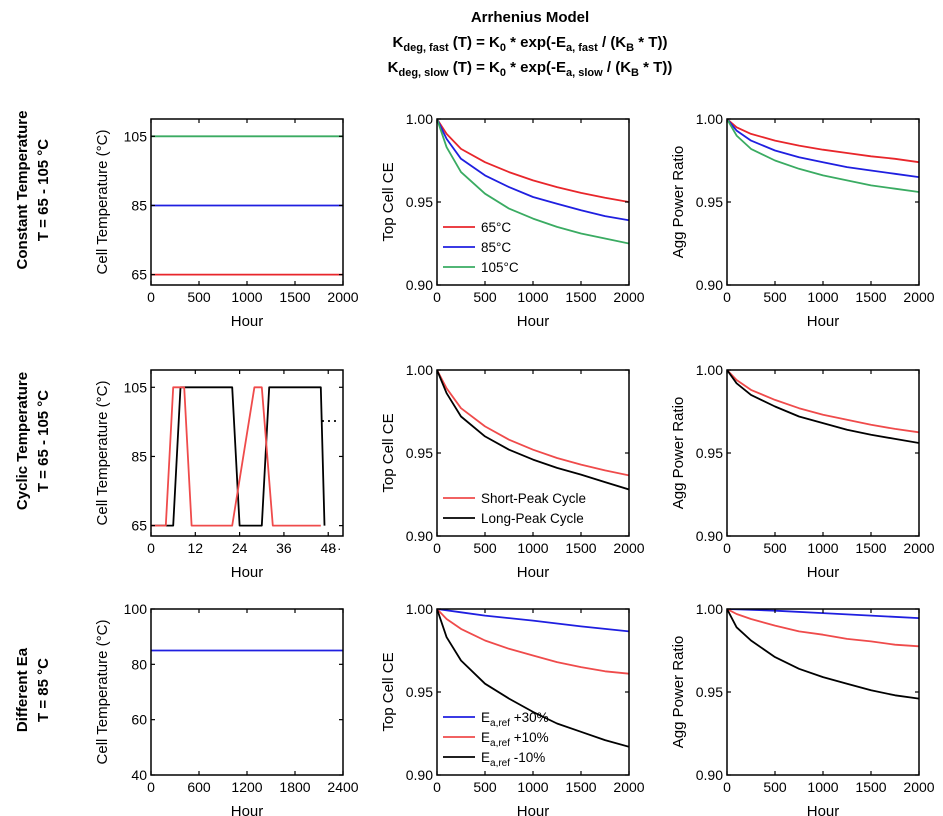 The image size is (943, 816). I want to click on x-tick-label: 1800, so click(294, 787).